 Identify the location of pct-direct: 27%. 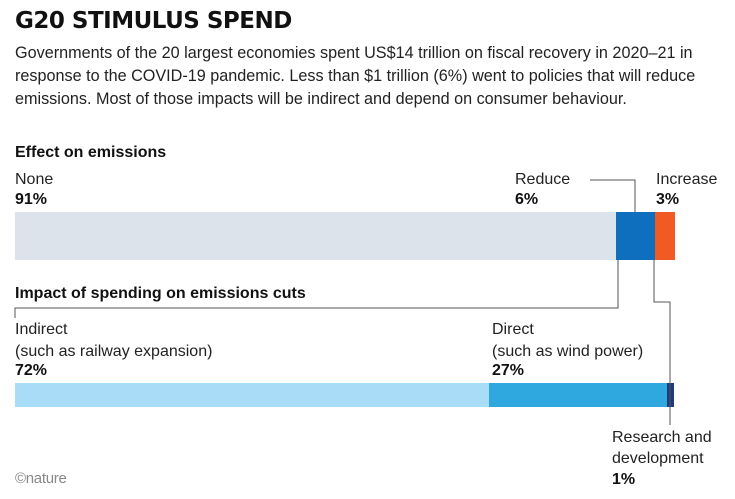
(508, 370).